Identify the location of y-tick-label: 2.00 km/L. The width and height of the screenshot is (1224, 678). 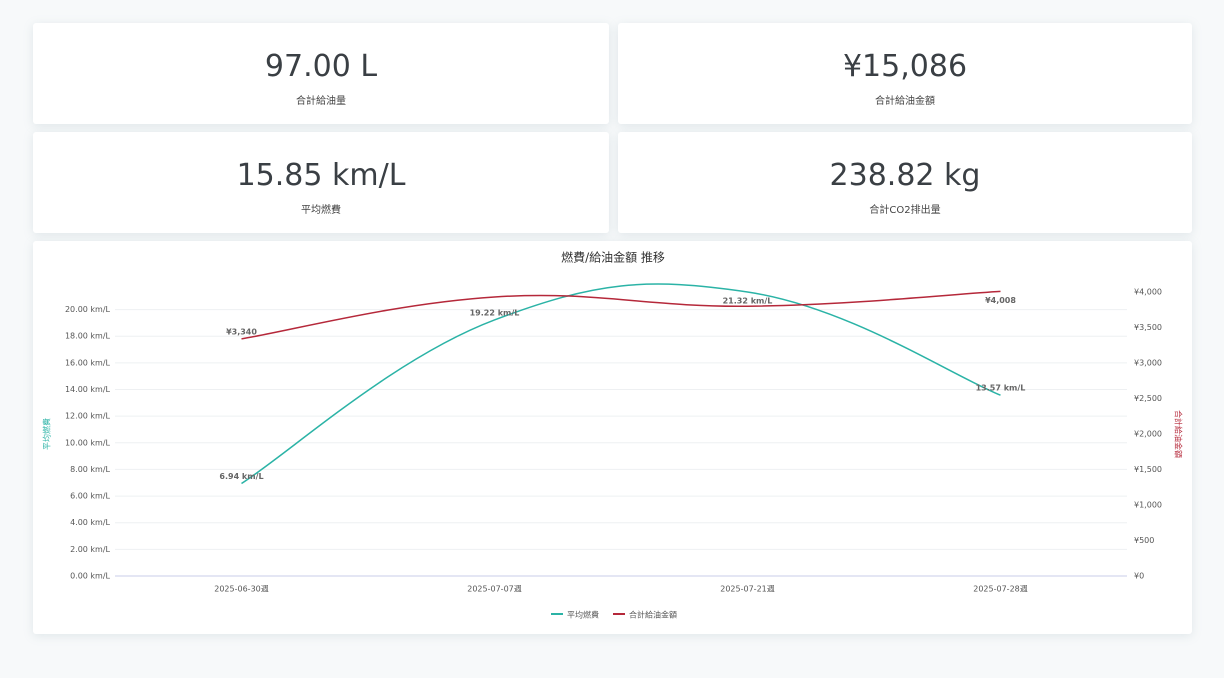
(90, 549).